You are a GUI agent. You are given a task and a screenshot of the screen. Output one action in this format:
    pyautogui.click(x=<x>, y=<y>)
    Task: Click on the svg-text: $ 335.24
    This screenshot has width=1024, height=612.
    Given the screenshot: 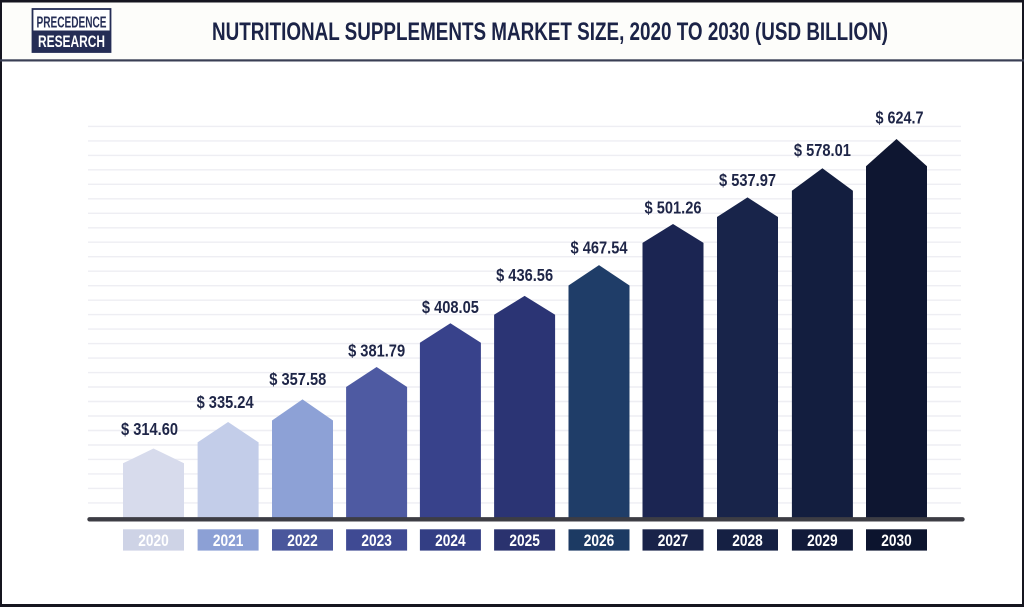 What is the action you would take?
    pyautogui.click(x=225, y=402)
    